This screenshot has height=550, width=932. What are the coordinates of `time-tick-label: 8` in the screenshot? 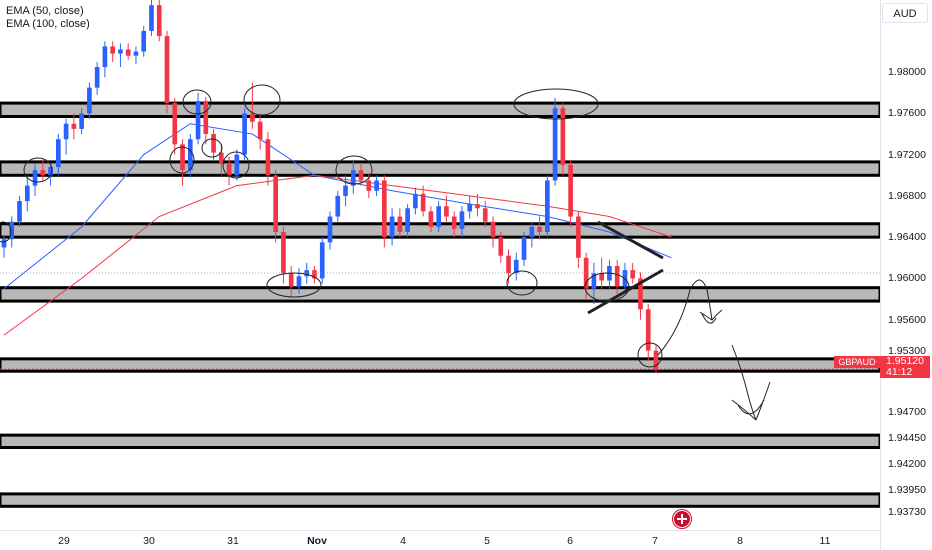 It's located at (740, 541).